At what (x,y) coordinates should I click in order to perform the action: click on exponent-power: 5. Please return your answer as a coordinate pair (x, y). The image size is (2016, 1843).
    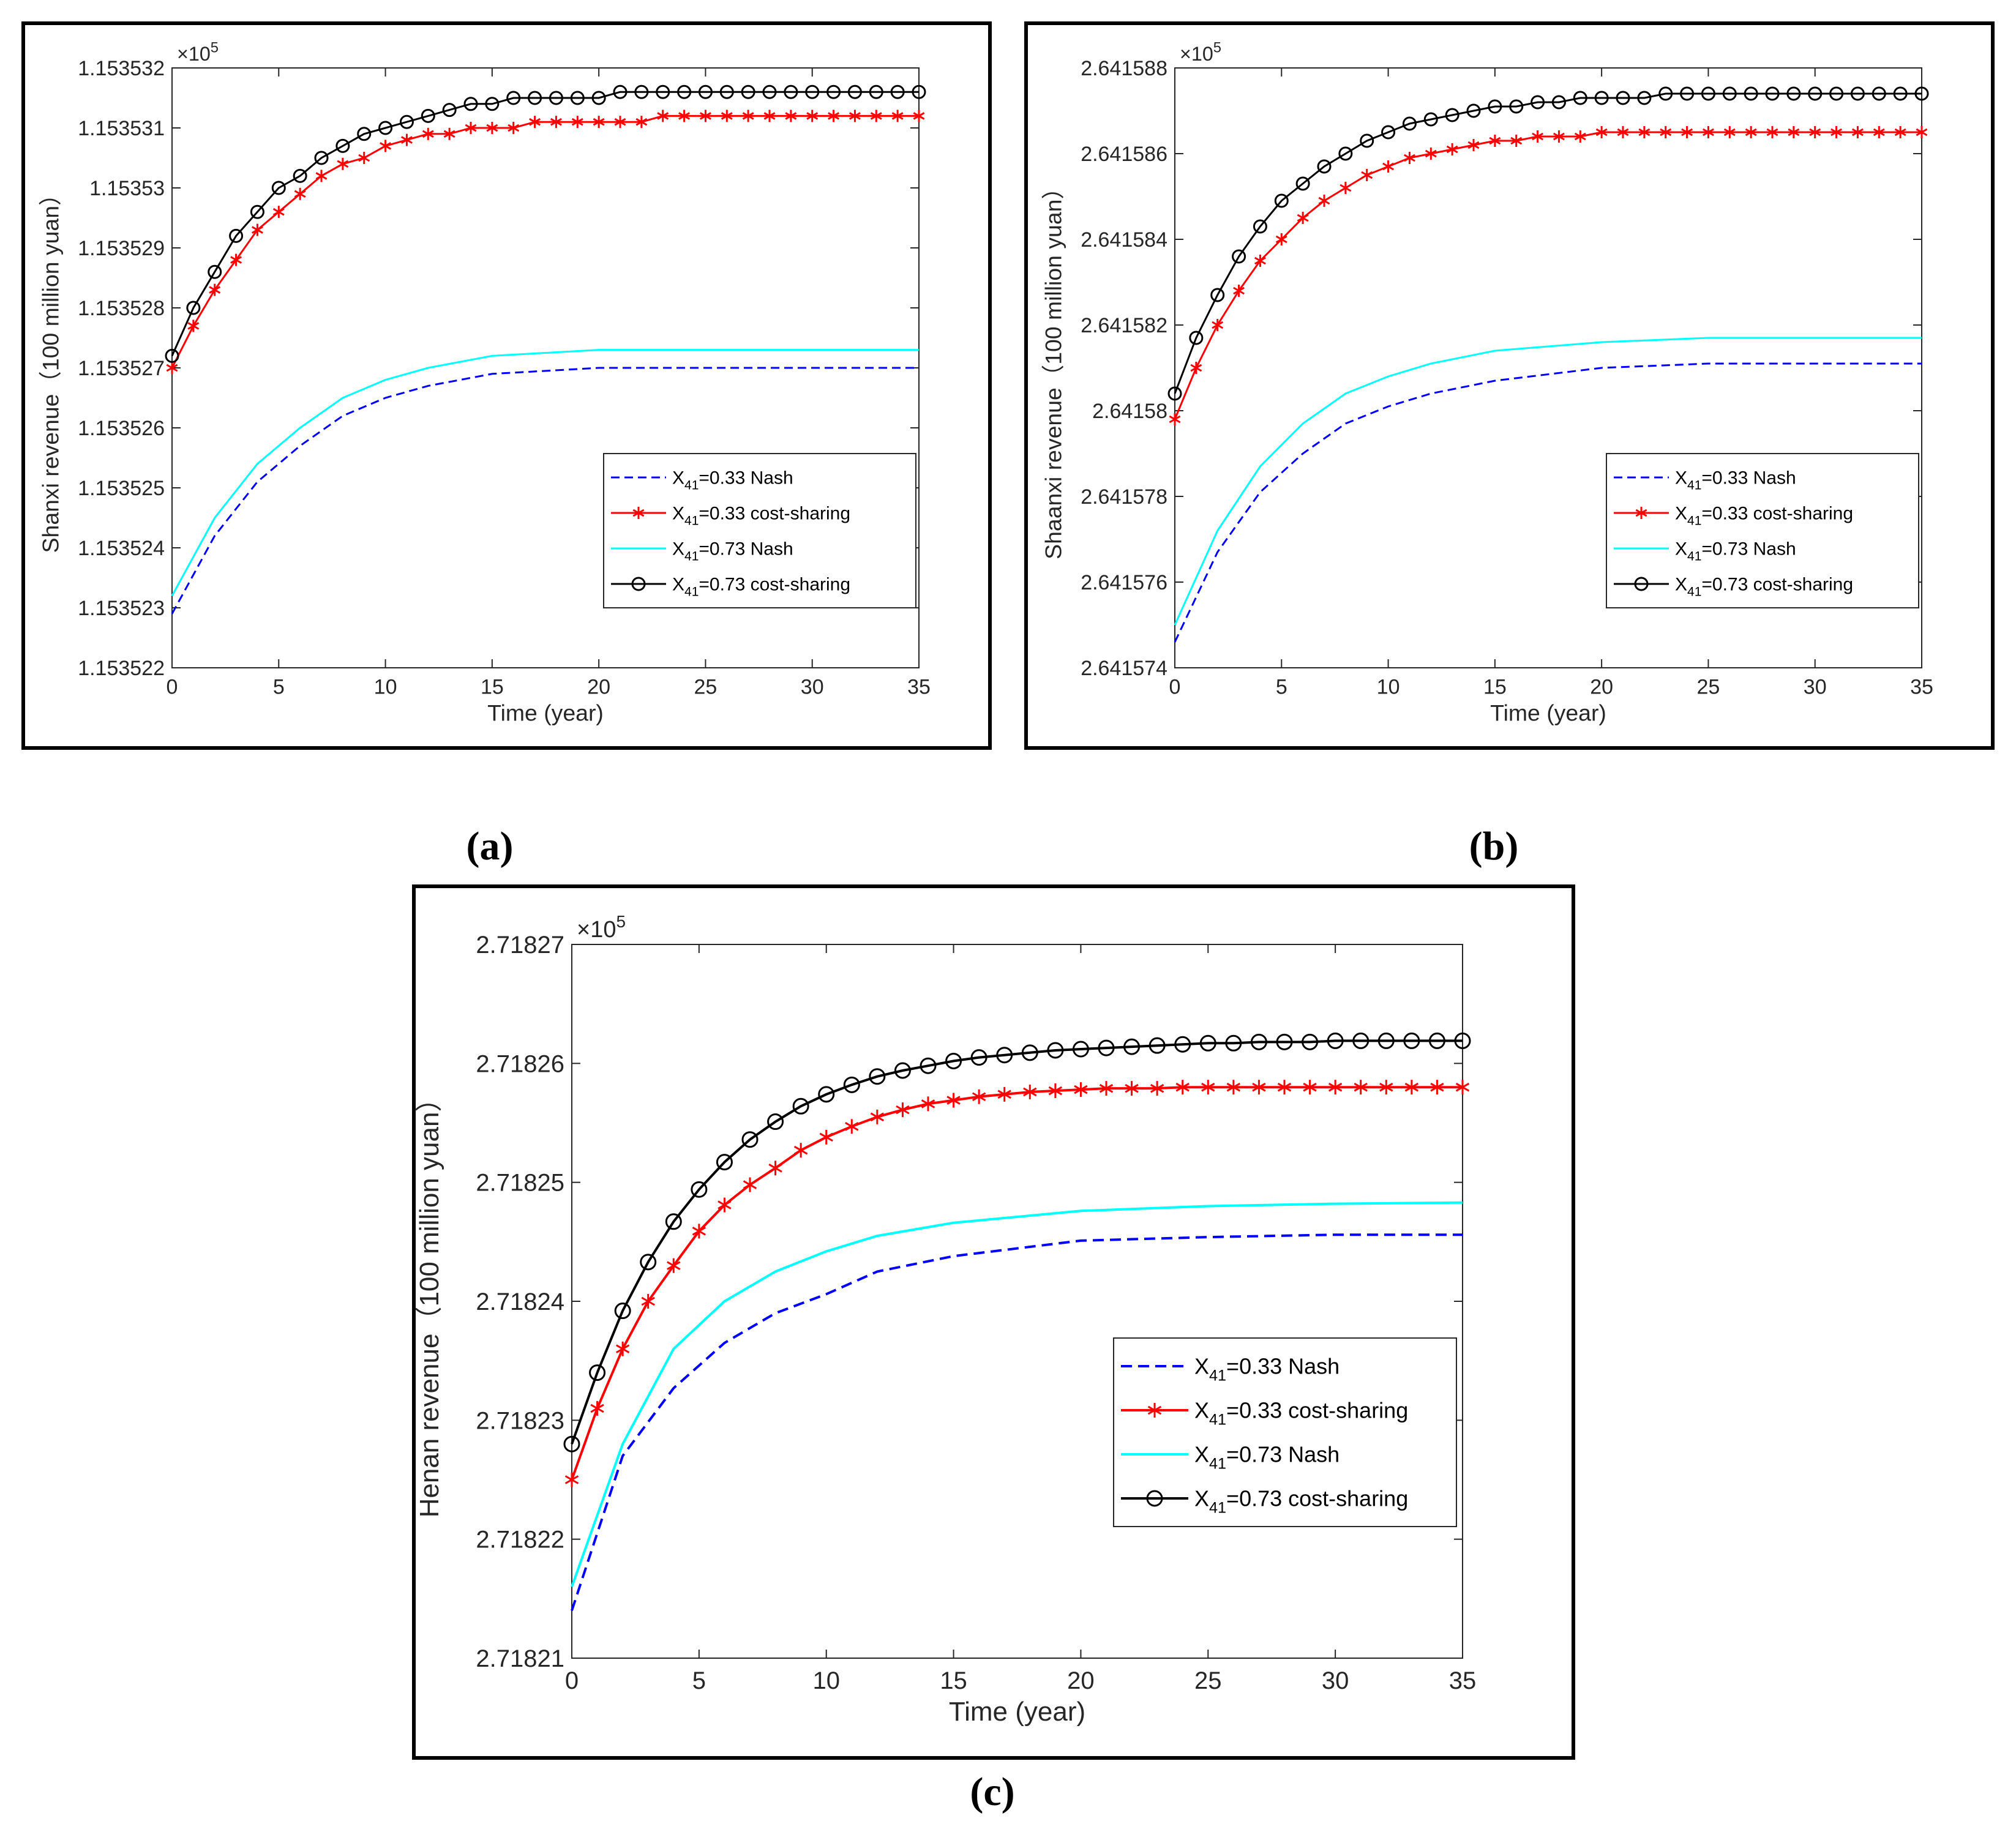
    Looking at the image, I should click on (215, 48).